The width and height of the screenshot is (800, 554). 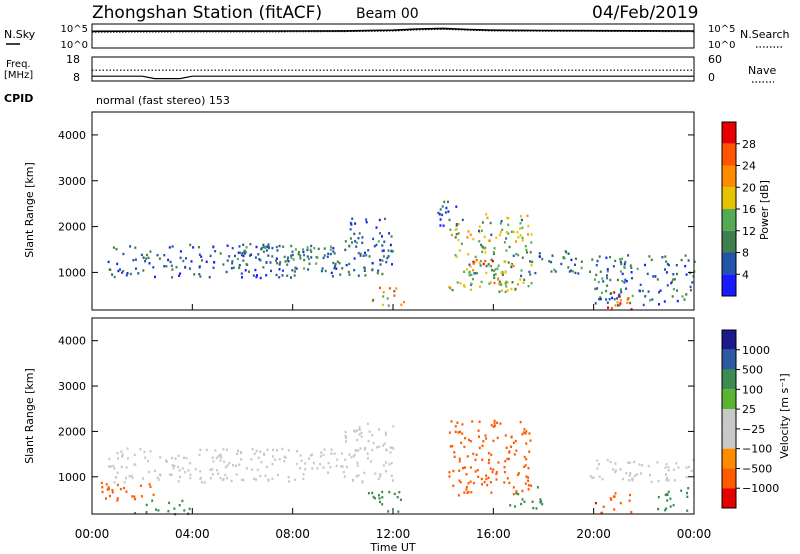 I want to click on cpid-text: normal (fast stereo) 153, so click(x=163, y=100).